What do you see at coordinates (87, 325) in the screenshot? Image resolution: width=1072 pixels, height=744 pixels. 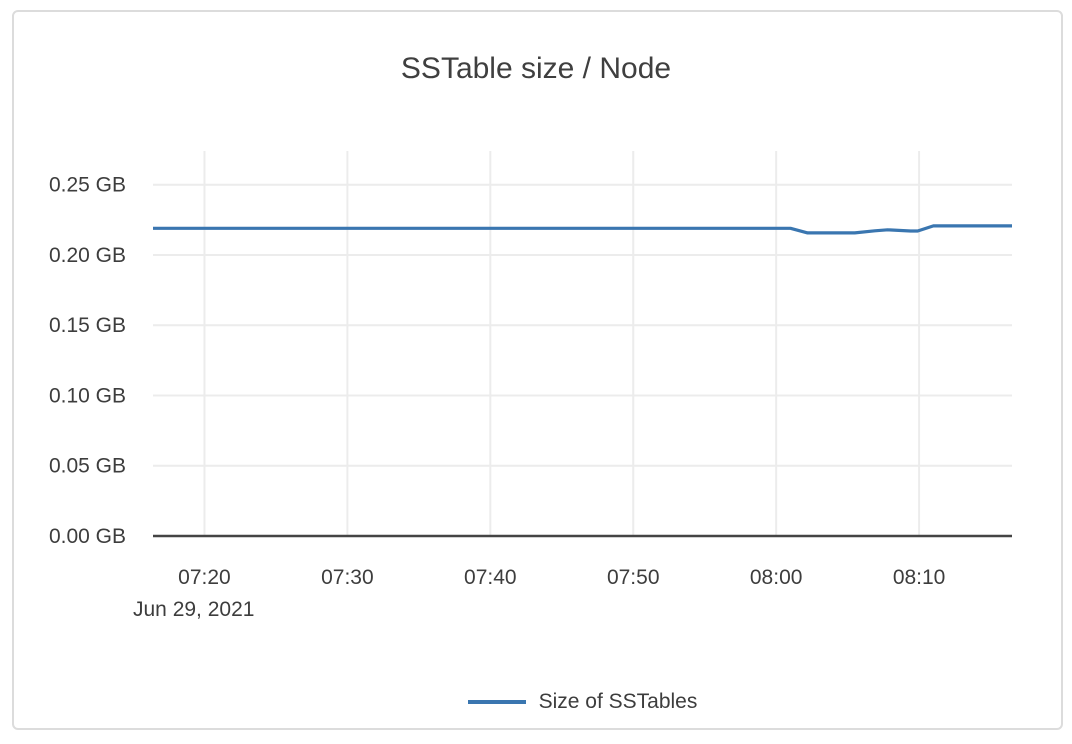 I see `y-tick-label: 0.15 GB` at bounding box center [87, 325].